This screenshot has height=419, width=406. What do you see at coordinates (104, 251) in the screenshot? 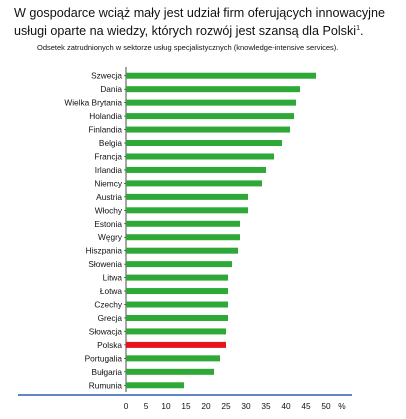
I see `category-label: Hiszpania` at bounding box center [104, 251].